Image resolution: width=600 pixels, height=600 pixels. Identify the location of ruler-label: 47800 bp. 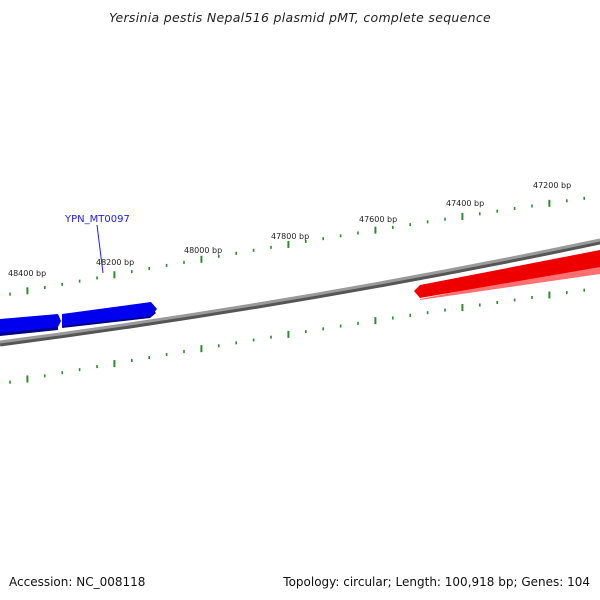
(290, 236).